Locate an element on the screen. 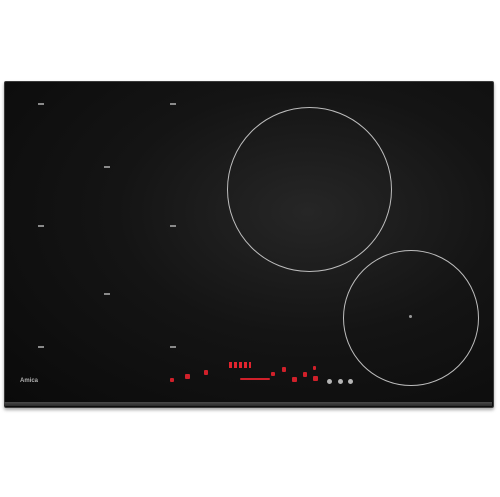 The height and width of the screenshot is (497, 500). pause-key is located at coordinates (350, 381).